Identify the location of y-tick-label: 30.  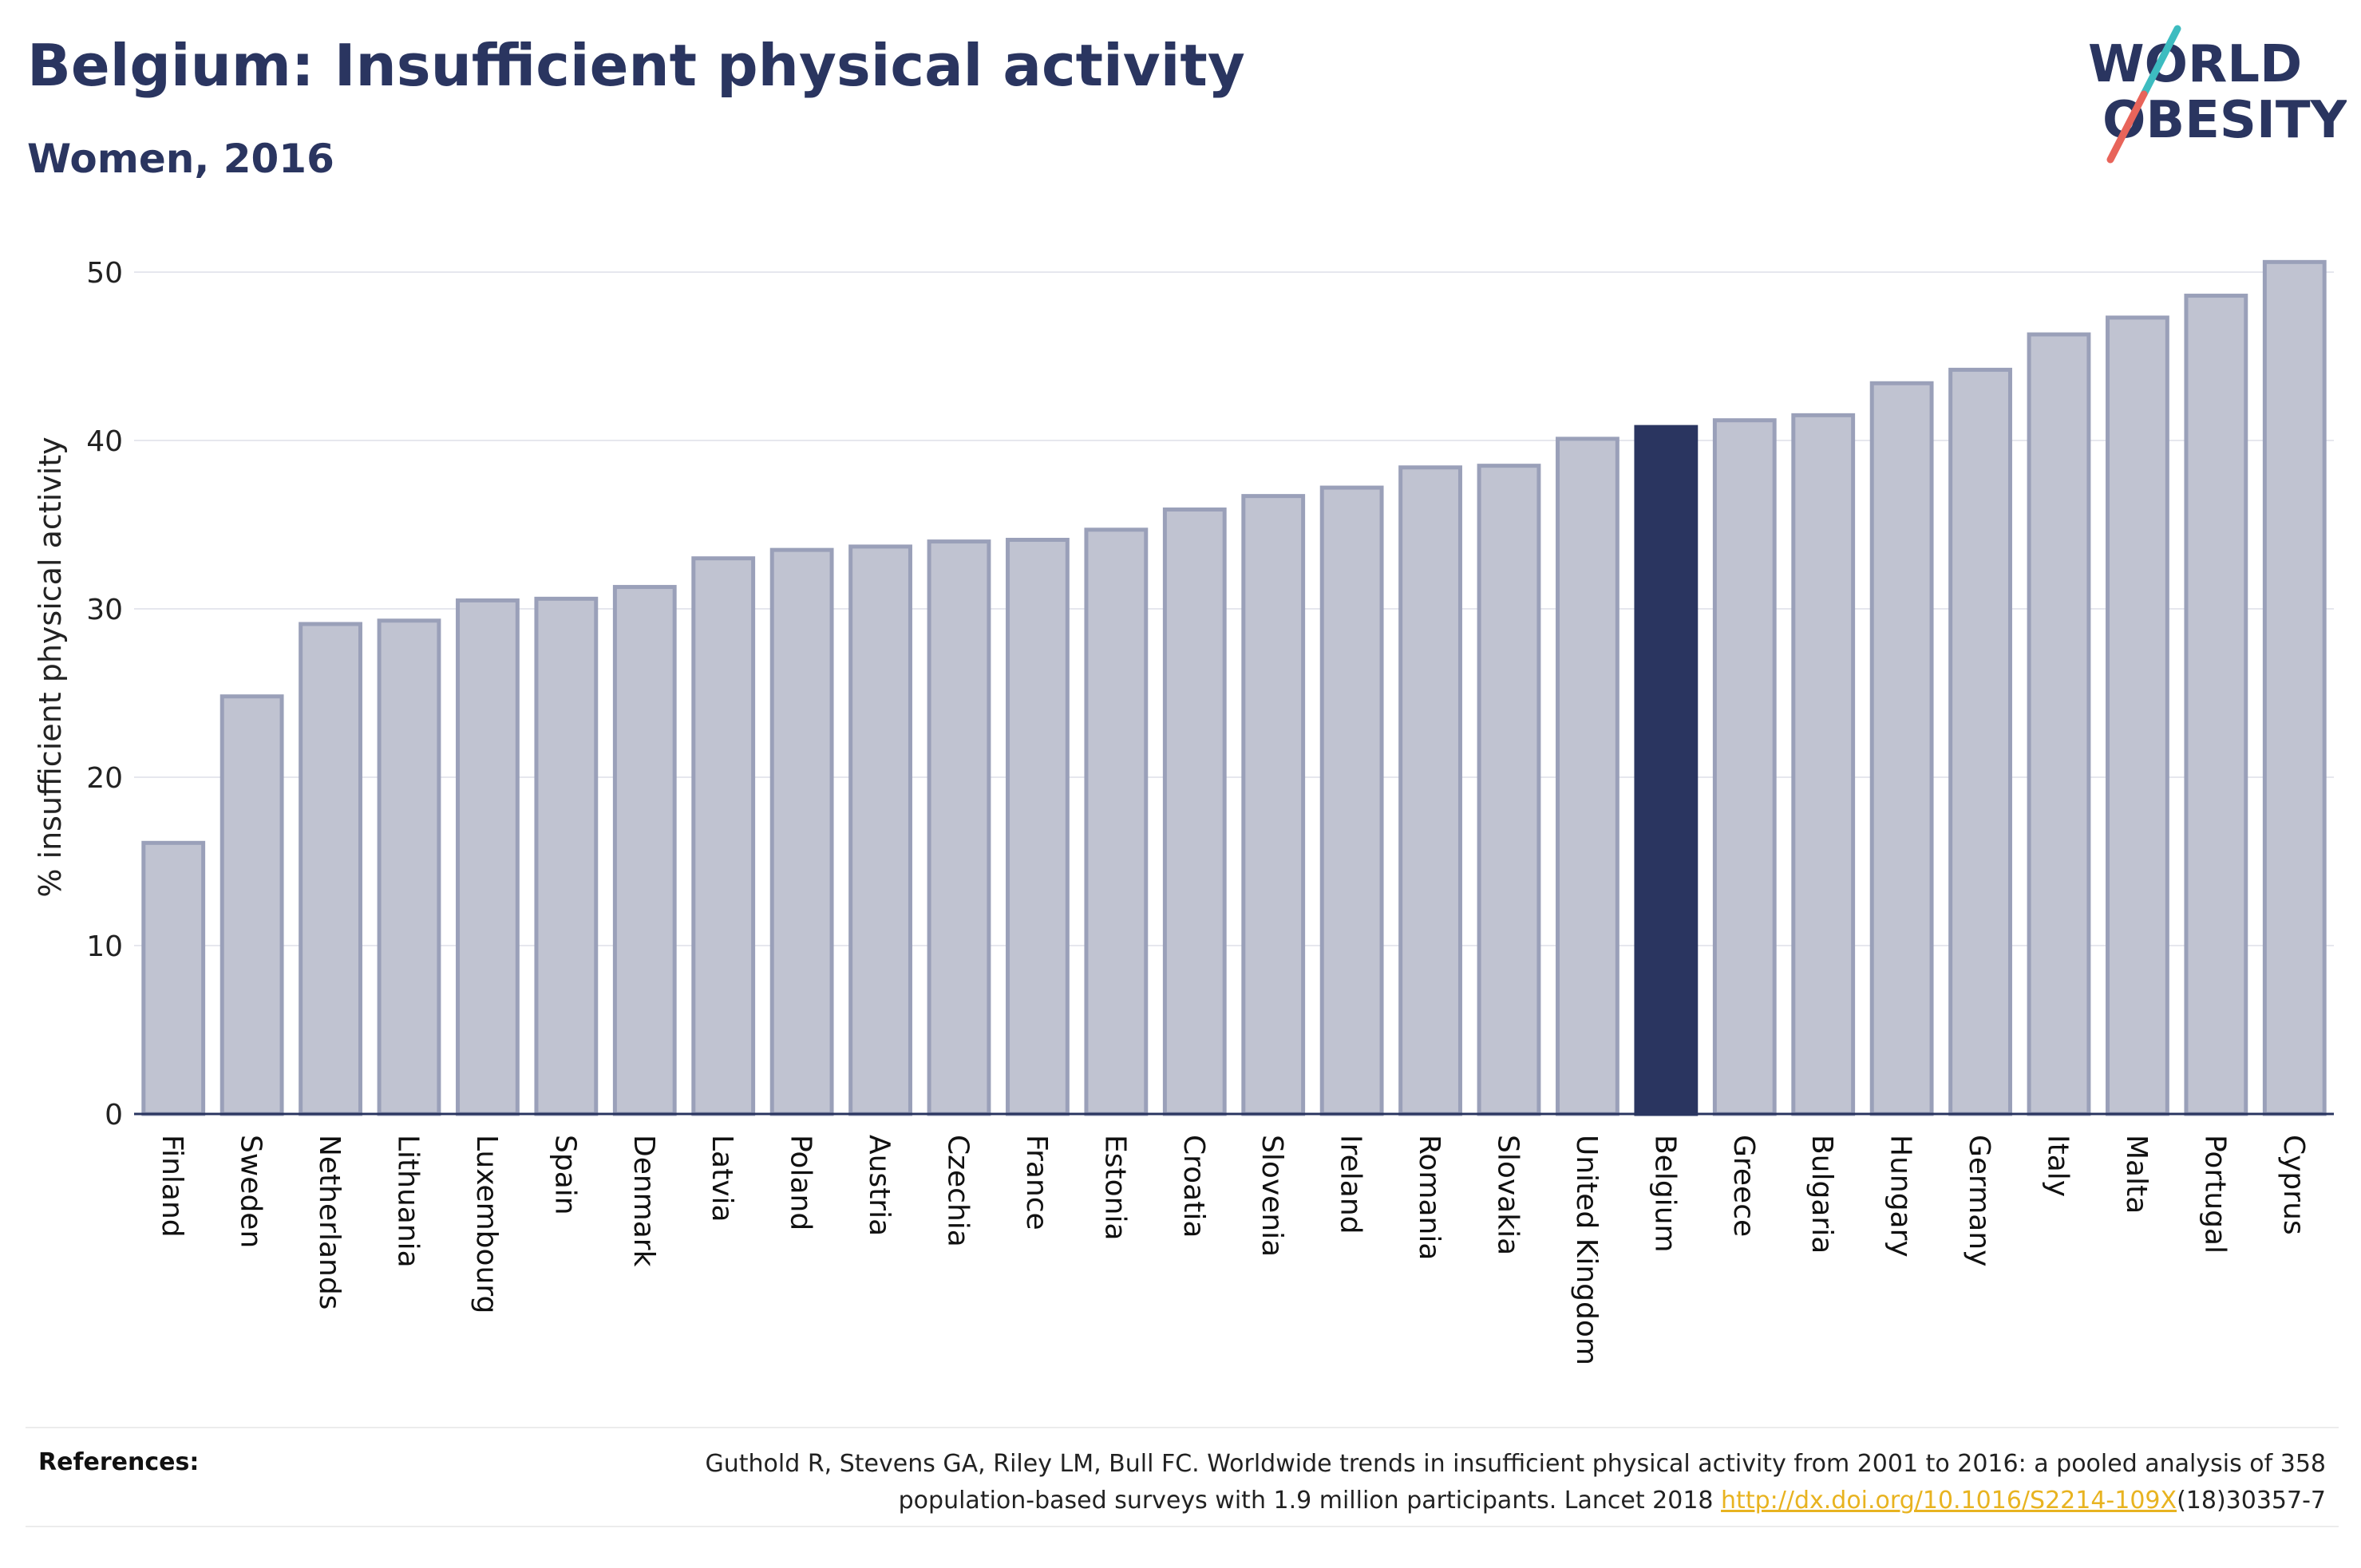
(104, 610).